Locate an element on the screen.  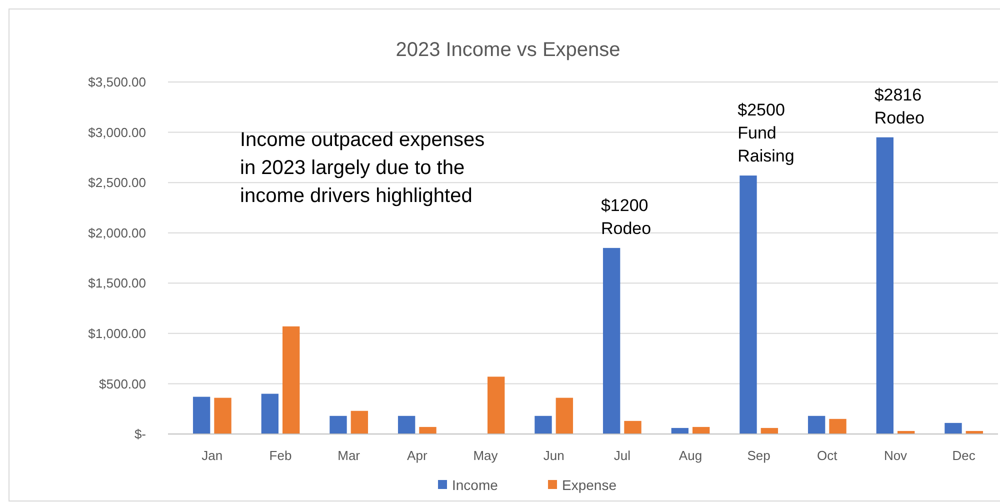
x-tick-label: Jan is located at coordinates (212, 455).